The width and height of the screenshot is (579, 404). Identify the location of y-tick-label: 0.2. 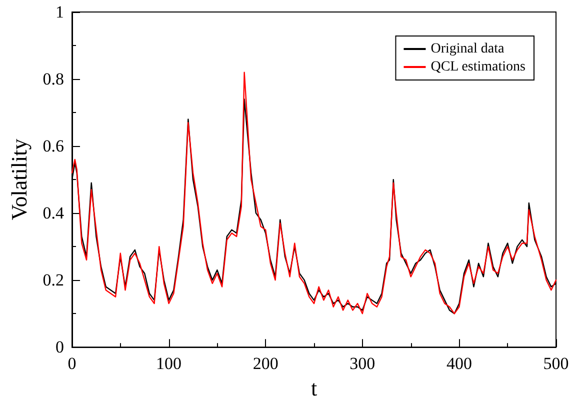
(53, 280).